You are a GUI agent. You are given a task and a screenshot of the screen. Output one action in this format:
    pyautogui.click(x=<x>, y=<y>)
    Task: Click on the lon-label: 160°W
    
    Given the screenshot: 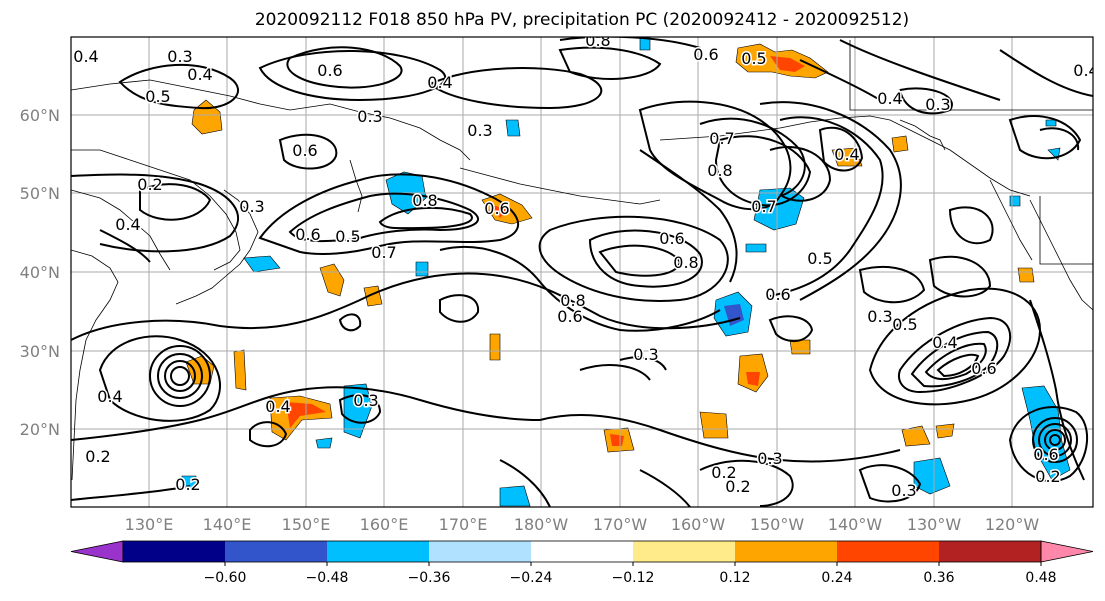 What is the action you would take?
    pyautogui.click(x=698, y=524)
    